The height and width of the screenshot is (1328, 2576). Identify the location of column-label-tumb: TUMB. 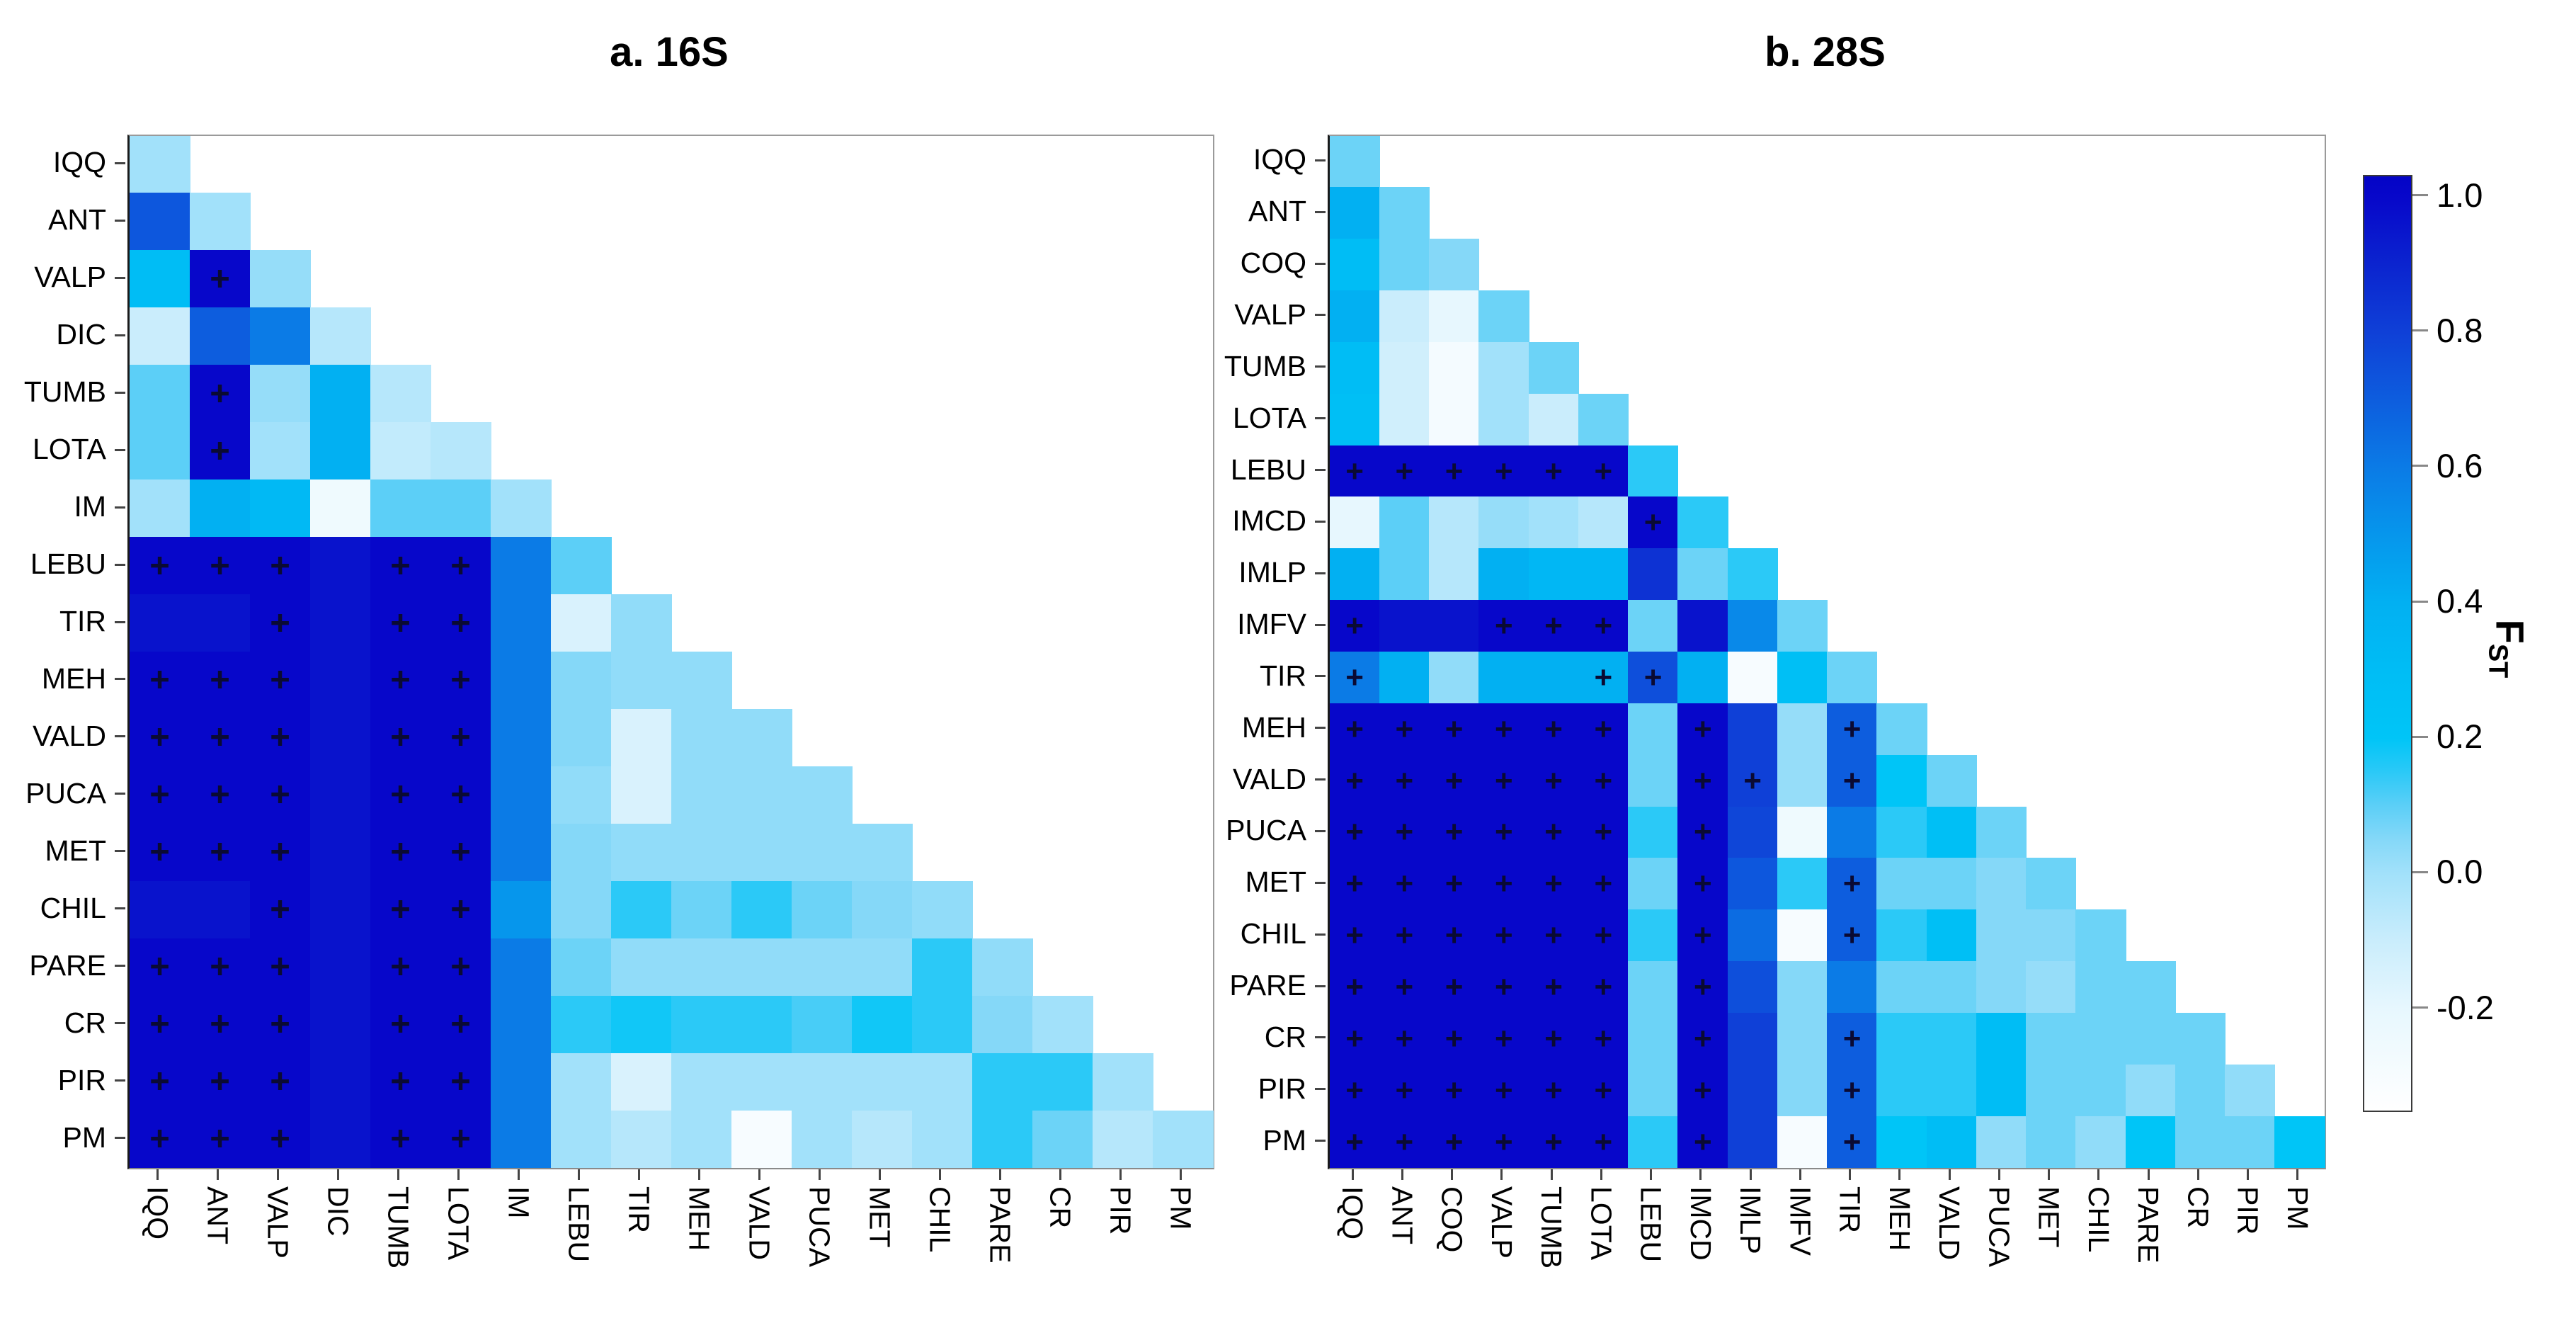
(1551, 1227).